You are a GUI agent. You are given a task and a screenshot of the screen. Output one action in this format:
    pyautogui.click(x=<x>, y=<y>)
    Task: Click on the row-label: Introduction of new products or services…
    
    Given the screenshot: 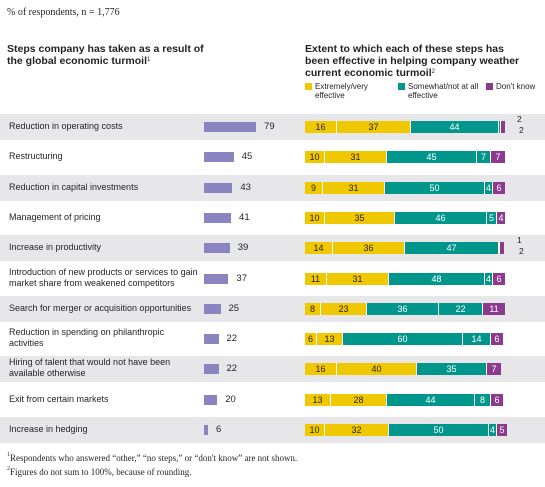 What is the action you would take?
    pyautogui.click(x=103, y=277)
    